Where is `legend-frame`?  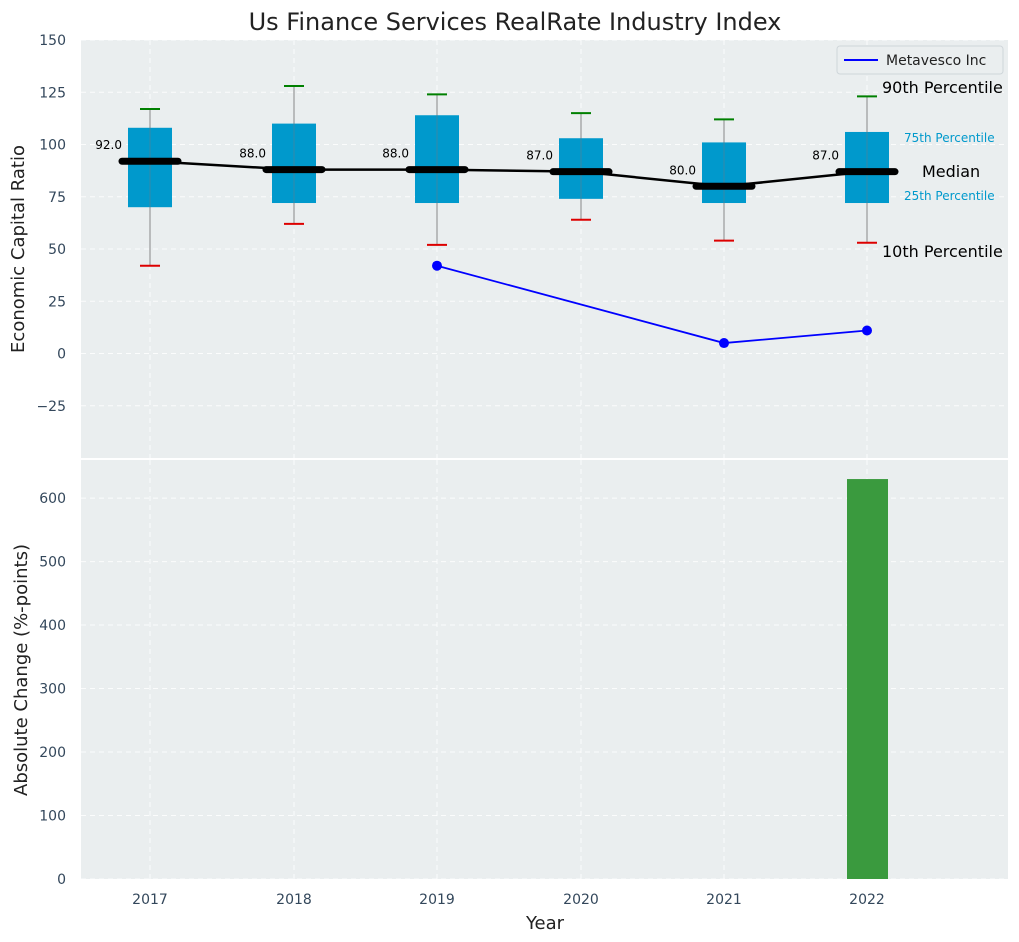
legend-frame is located at coordinates (920, 60).